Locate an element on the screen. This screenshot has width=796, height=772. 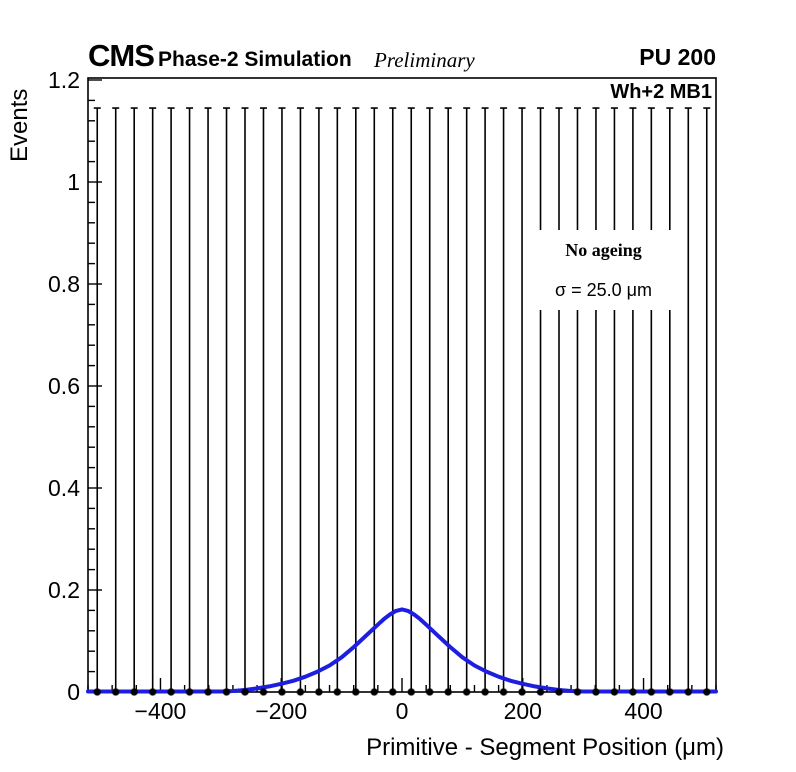
x-tick-label: −200 is located at coordinates (281, 711).